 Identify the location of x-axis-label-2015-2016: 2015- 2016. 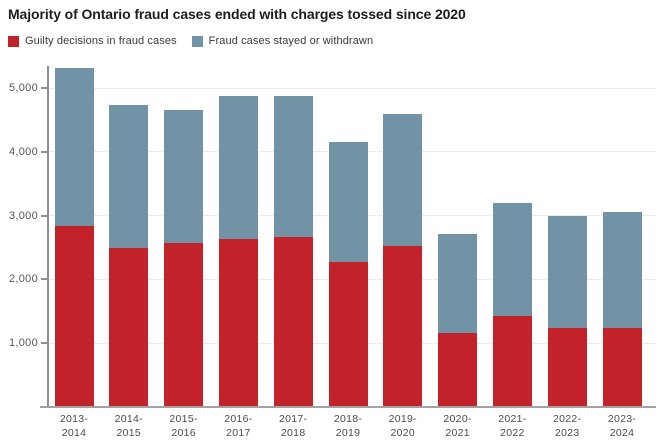
(183, 426).